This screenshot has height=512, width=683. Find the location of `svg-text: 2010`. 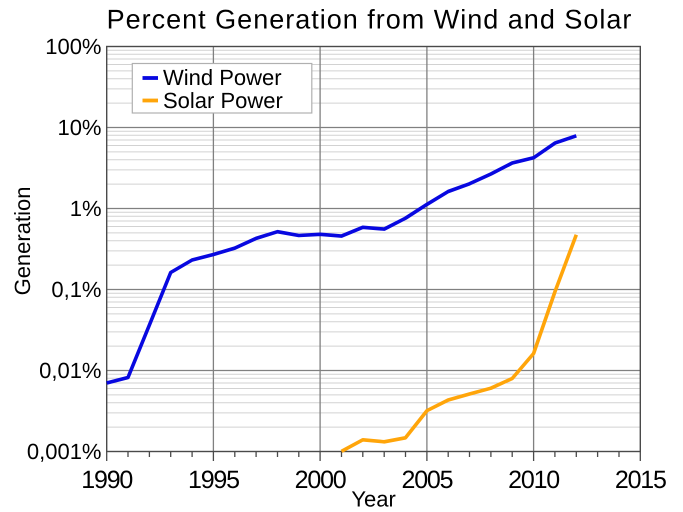

svg-text: 2010 is located at coordinates (533, 480).